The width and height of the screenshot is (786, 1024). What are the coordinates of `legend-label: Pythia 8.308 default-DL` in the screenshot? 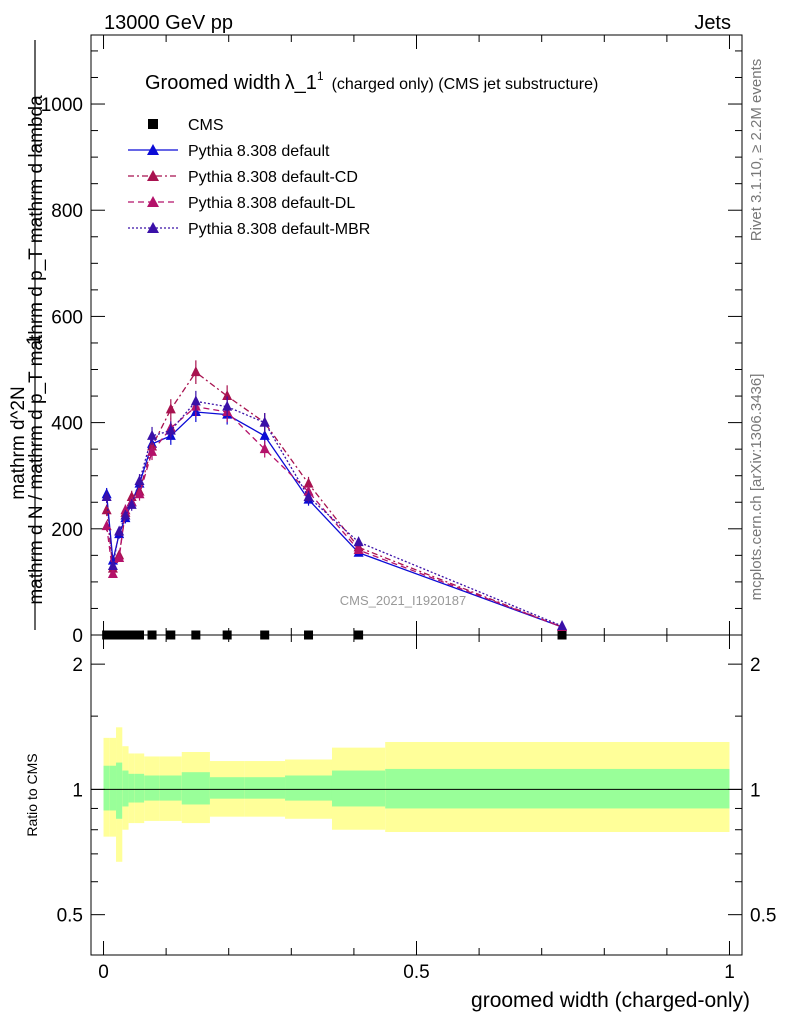 It's located at (271, 203).